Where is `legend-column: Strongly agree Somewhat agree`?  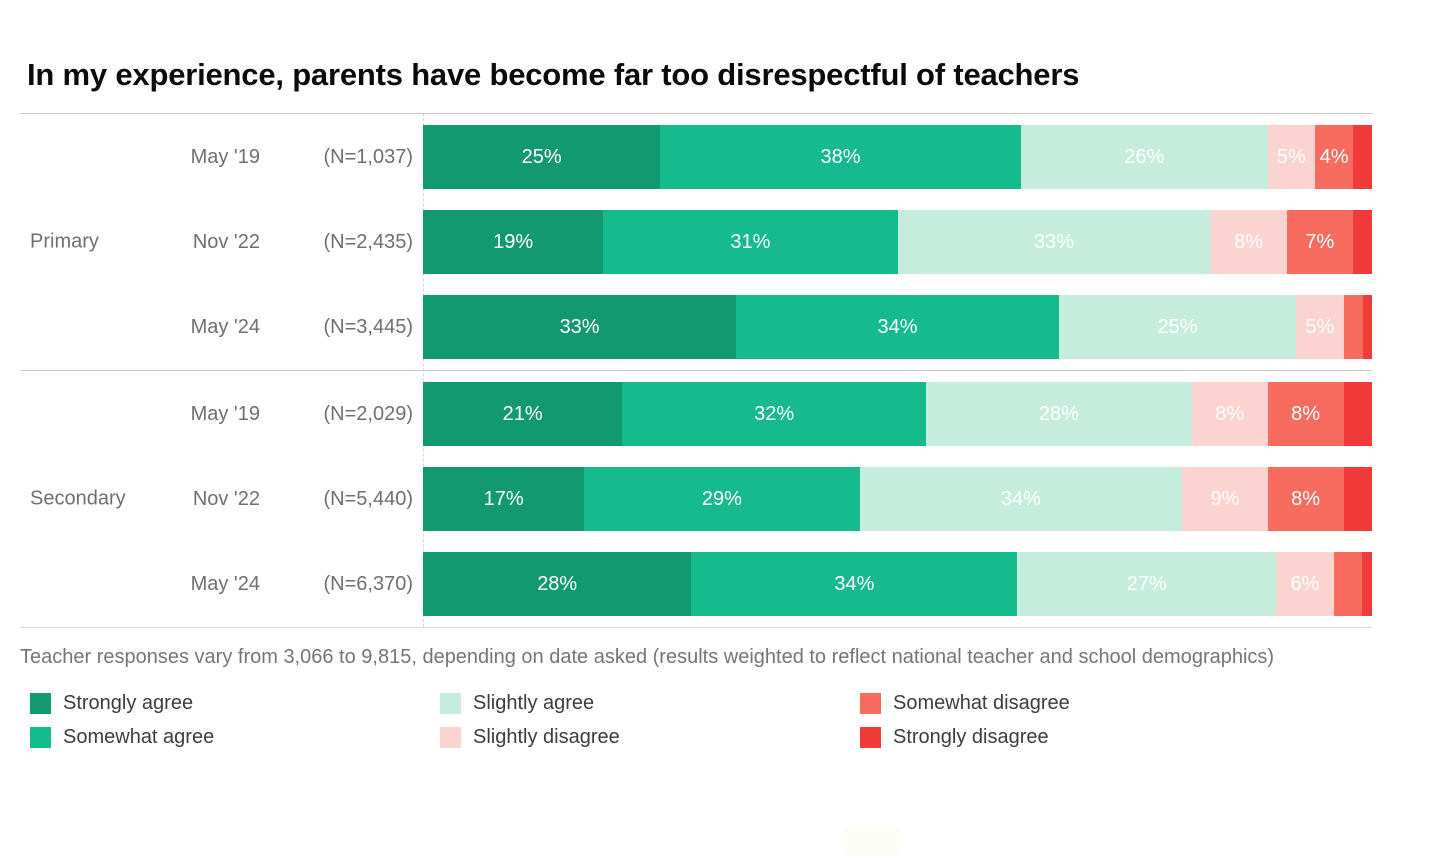 legend-column: Strongly agree Somewhat agree is located at coordinates (235, 720).